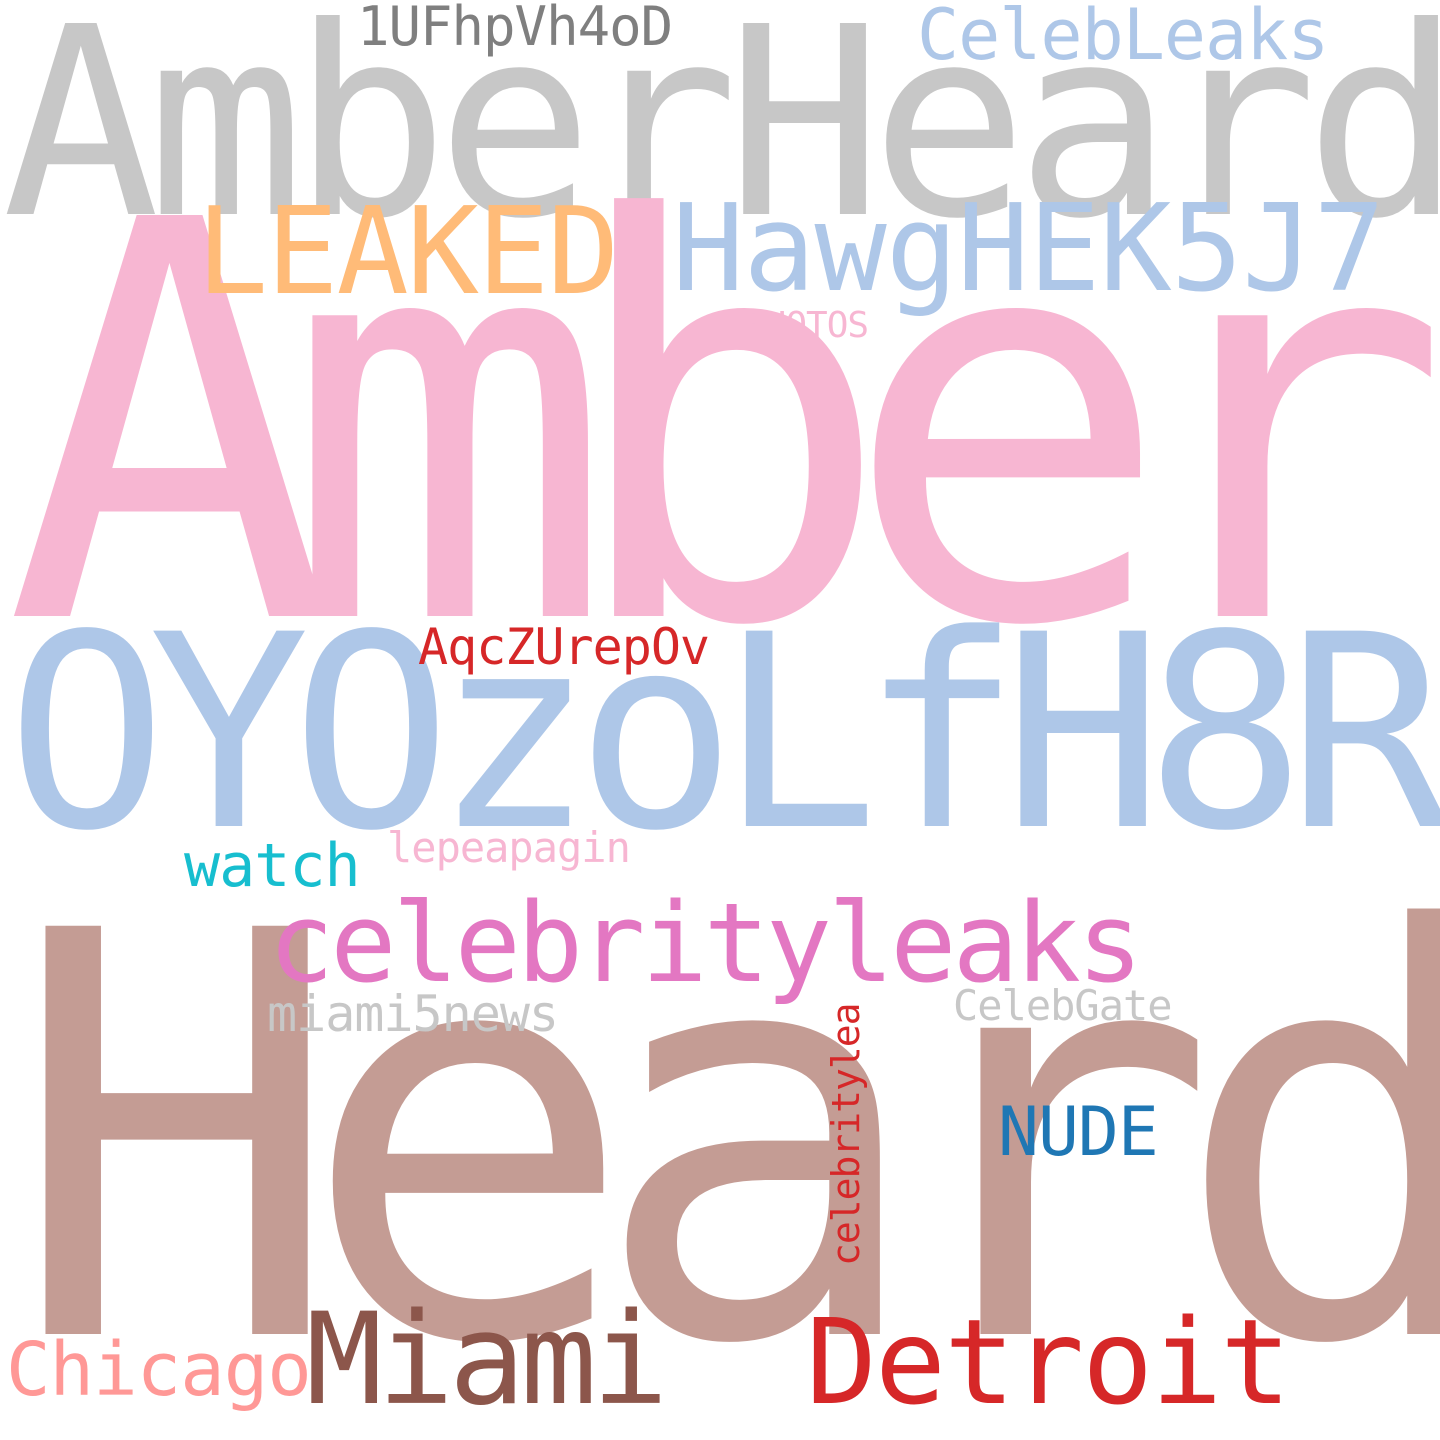 This screenshot has height=1440, width=1440. Describe the element at coordinates (564, 647) in the screenshot. I see `word-aqczurepov: AqcZUrepOv` at that location.